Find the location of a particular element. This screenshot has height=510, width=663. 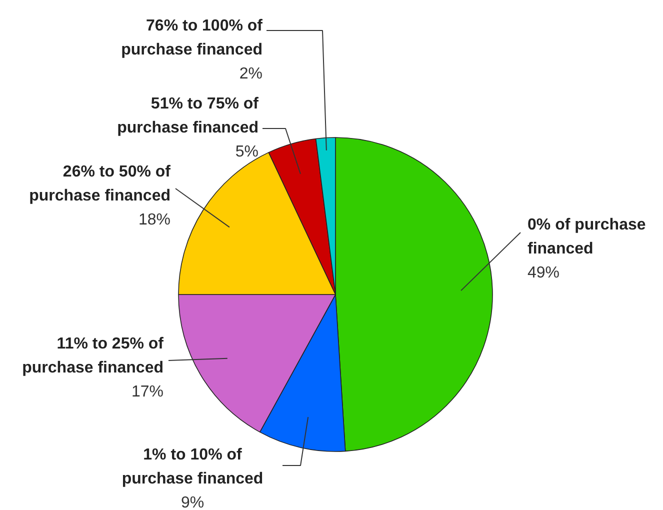

slice-label: 0% of purchase financed is located at coordinates (587, 237).